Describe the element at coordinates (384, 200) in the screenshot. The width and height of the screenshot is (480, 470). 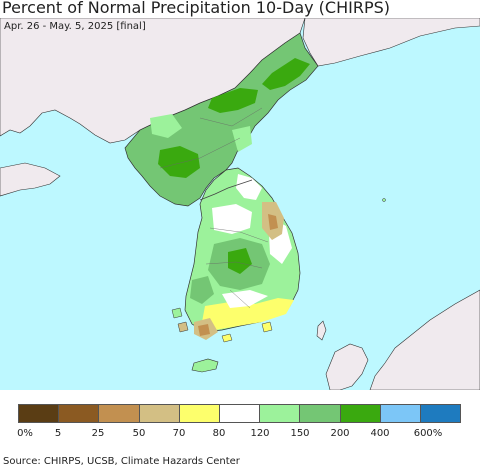
I see `ulleung-island` at that location.